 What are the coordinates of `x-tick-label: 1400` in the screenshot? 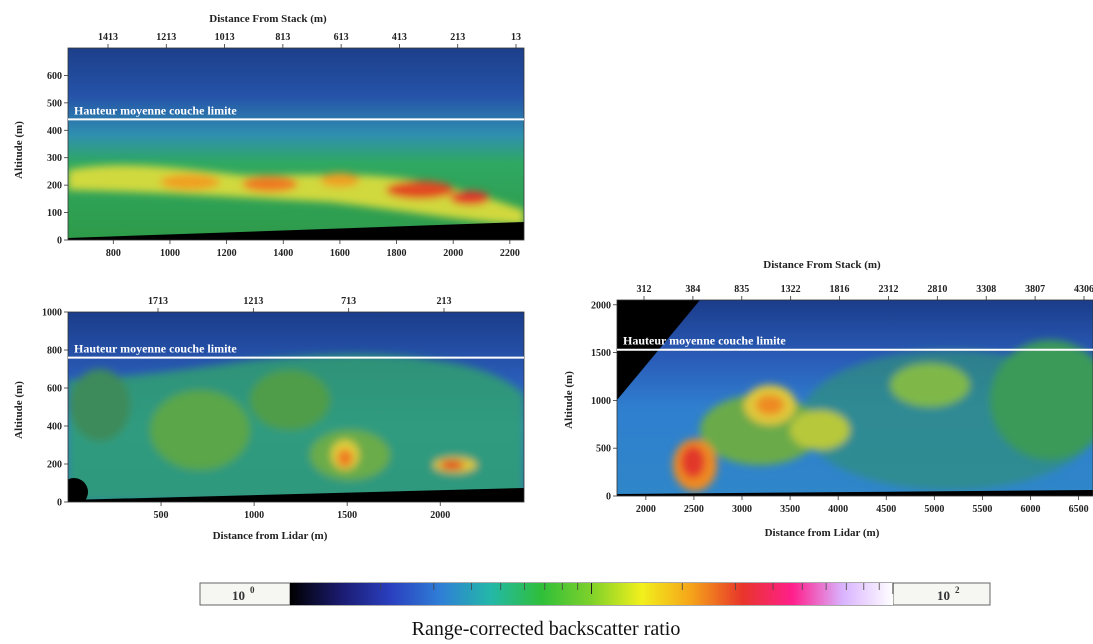 It's located at (283, 253).